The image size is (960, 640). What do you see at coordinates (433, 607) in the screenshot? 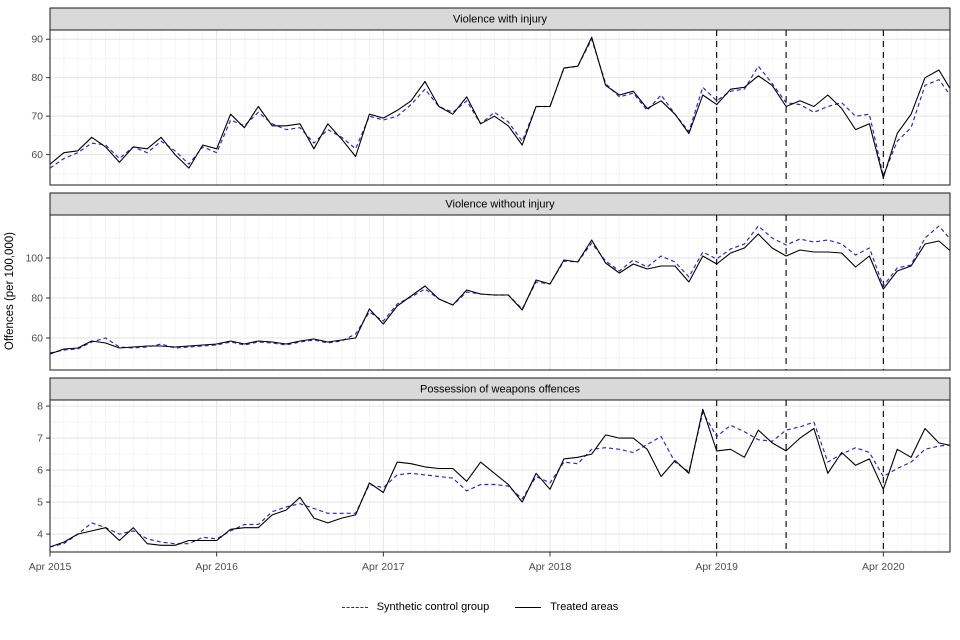
I see `legend-label-synthetic: Synthetic control group` at bounding box center [433, 607].